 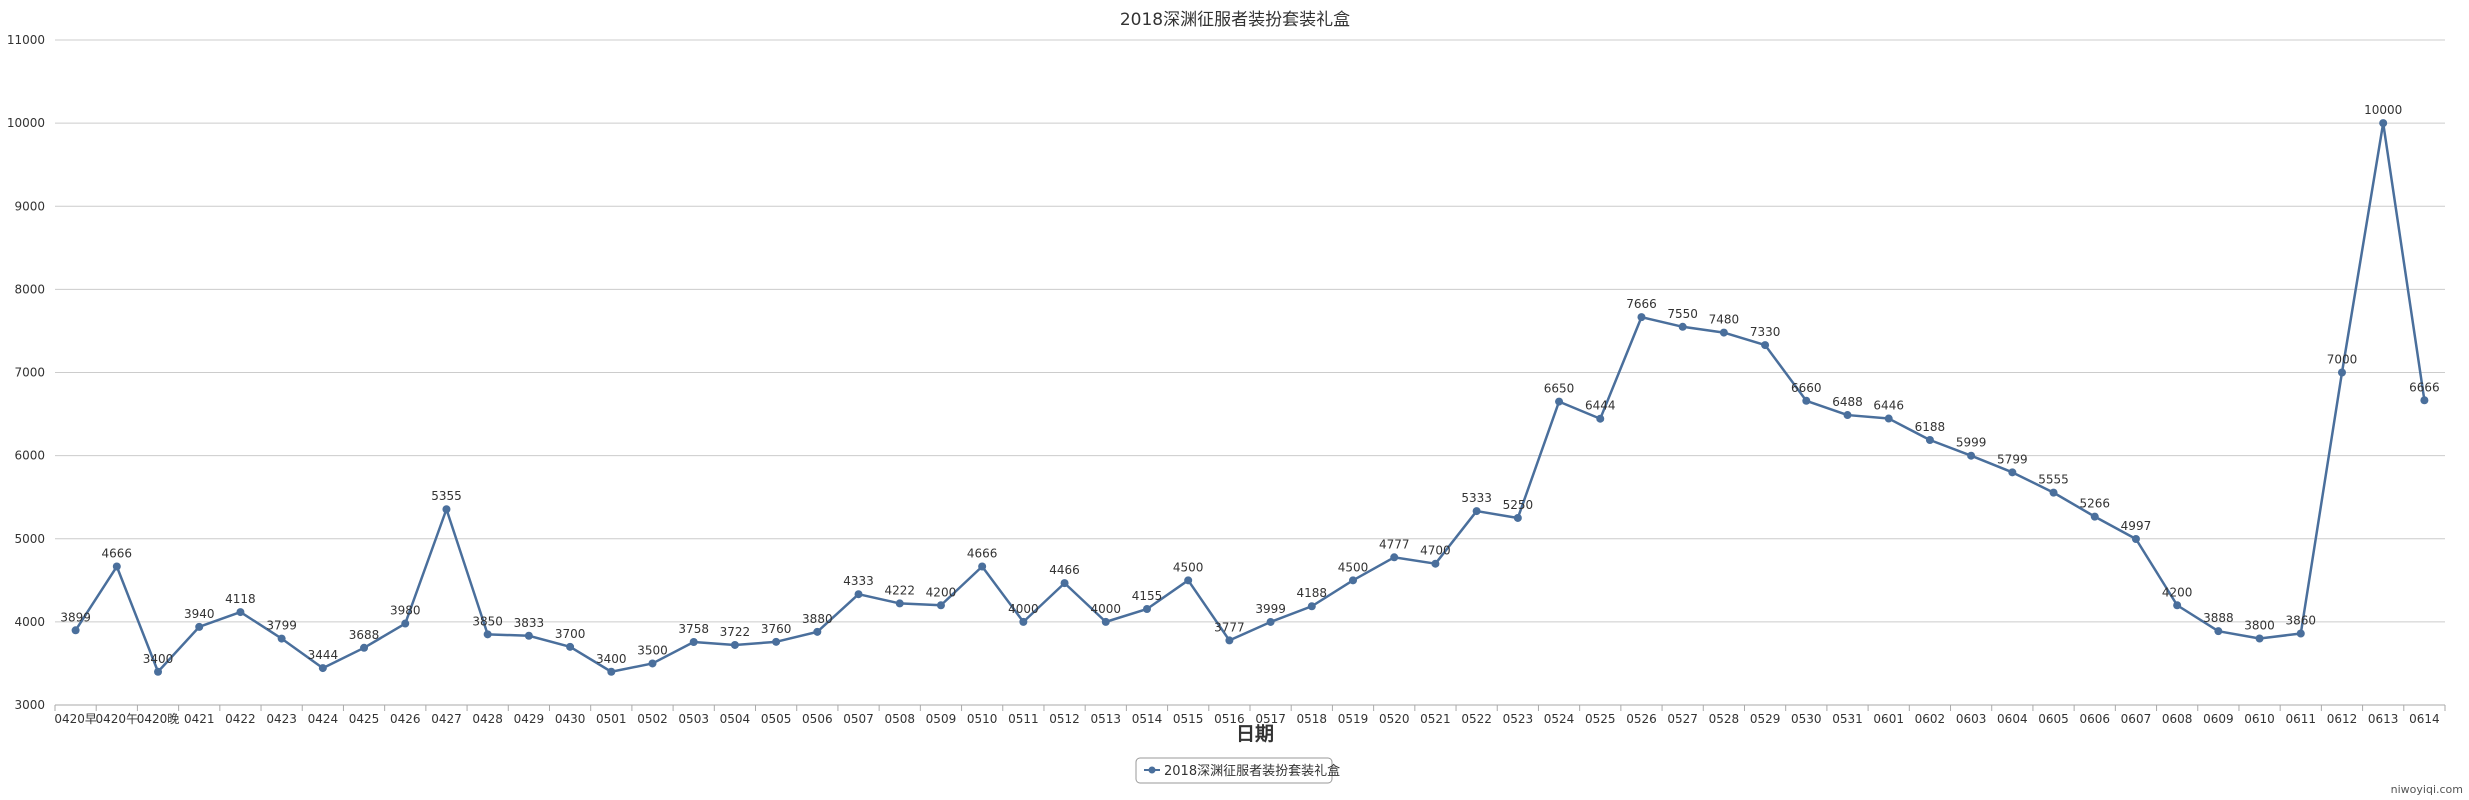 I want to click on data-label: 4118, so click(x=240, y=599).